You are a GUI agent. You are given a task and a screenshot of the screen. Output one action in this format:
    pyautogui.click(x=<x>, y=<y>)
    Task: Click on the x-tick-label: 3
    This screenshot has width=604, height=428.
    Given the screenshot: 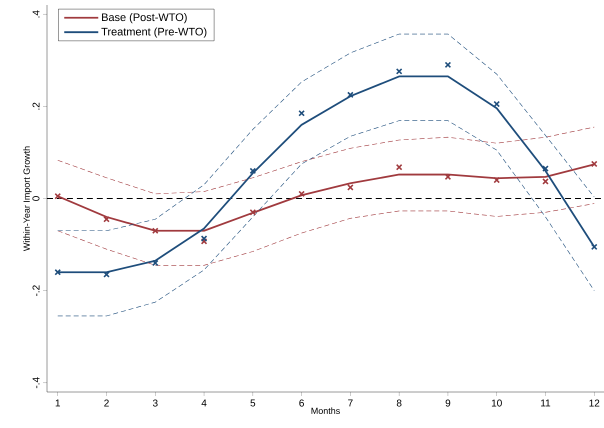 What is the action you would take?
    pyautogui.click(x=155, y=403)
    